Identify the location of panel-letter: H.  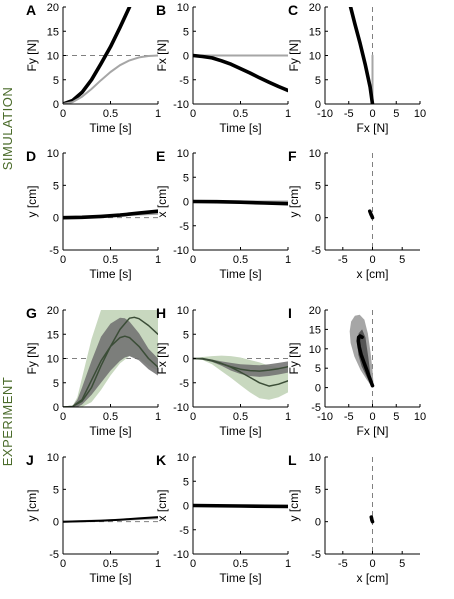
(161, 313).